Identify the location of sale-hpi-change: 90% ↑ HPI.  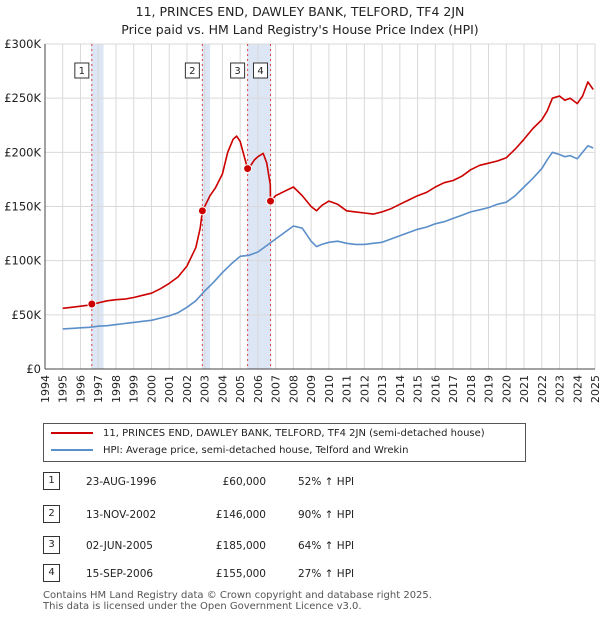
(326, 515).